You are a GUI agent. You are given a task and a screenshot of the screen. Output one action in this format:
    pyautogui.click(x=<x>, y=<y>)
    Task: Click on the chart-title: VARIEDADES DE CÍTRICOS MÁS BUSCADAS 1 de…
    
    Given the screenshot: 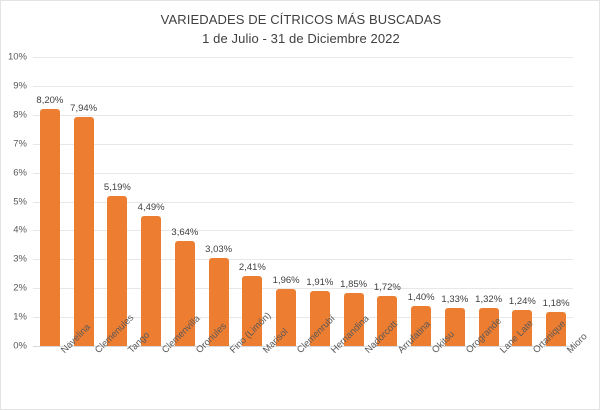 What is the action you would take?
    pyautogui.click(x=300, y=29)
    